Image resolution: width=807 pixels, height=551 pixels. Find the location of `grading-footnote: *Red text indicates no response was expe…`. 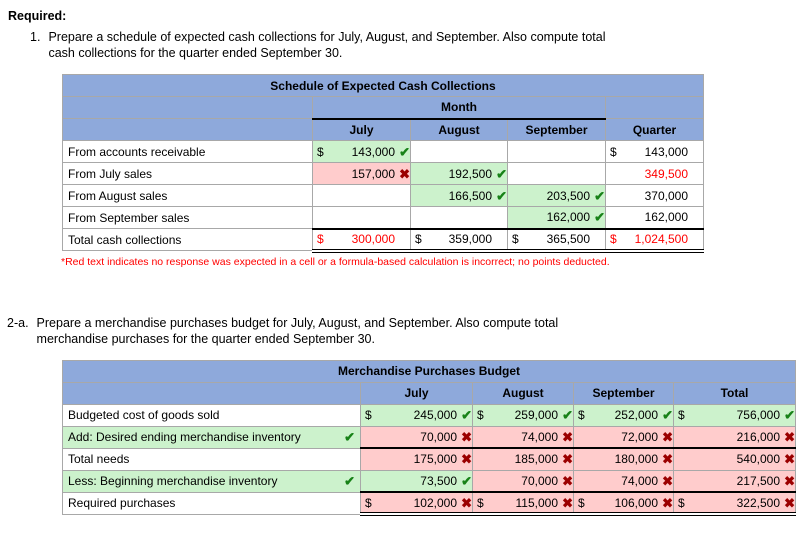

grading-footnote: *Red text indicates no response was expe… is located at coordinates (335, 261).